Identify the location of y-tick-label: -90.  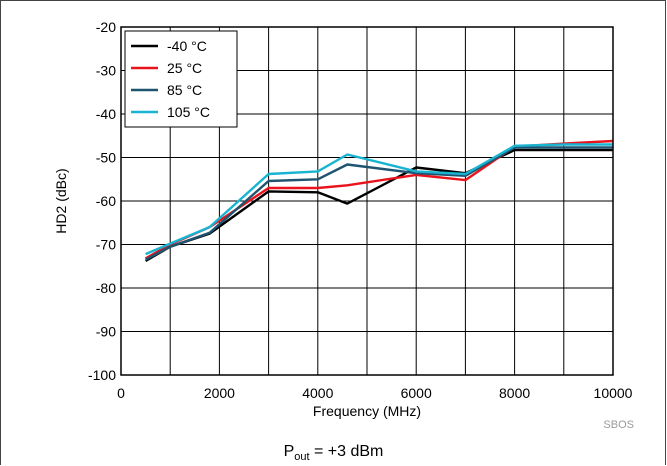
(106, 332).